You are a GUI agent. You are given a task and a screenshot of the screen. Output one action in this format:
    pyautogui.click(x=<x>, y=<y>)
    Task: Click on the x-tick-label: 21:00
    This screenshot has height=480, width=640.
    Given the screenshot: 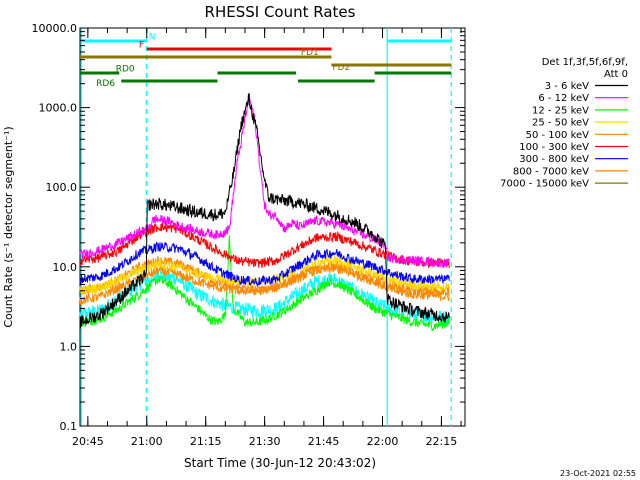 What is the action you would take?
    pyautogui.click(x=147, y=441)
    